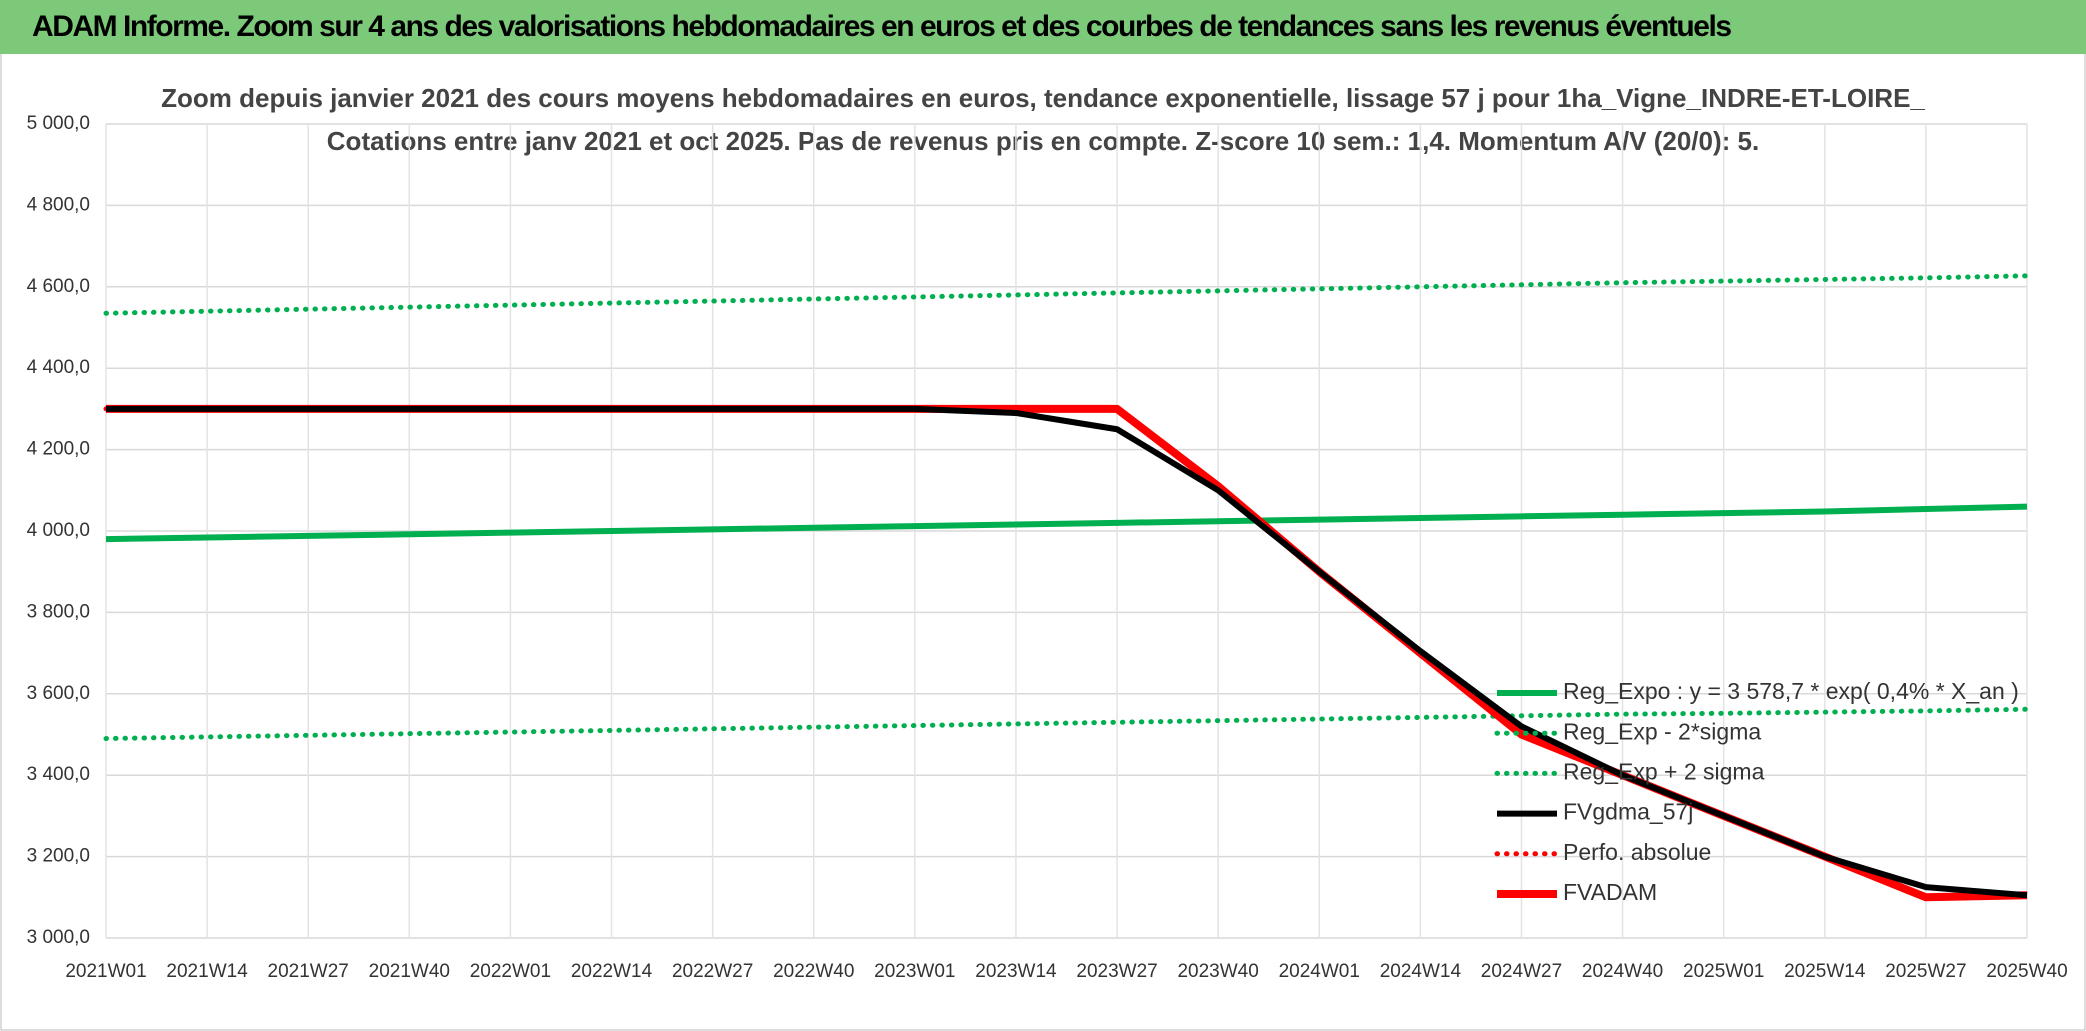 The width and height of the screenshot is (2086, 1031). Describe the element at coordinates (58, 774) in the screenshot. I see `y-tick-label: 3 400,0` at that location.